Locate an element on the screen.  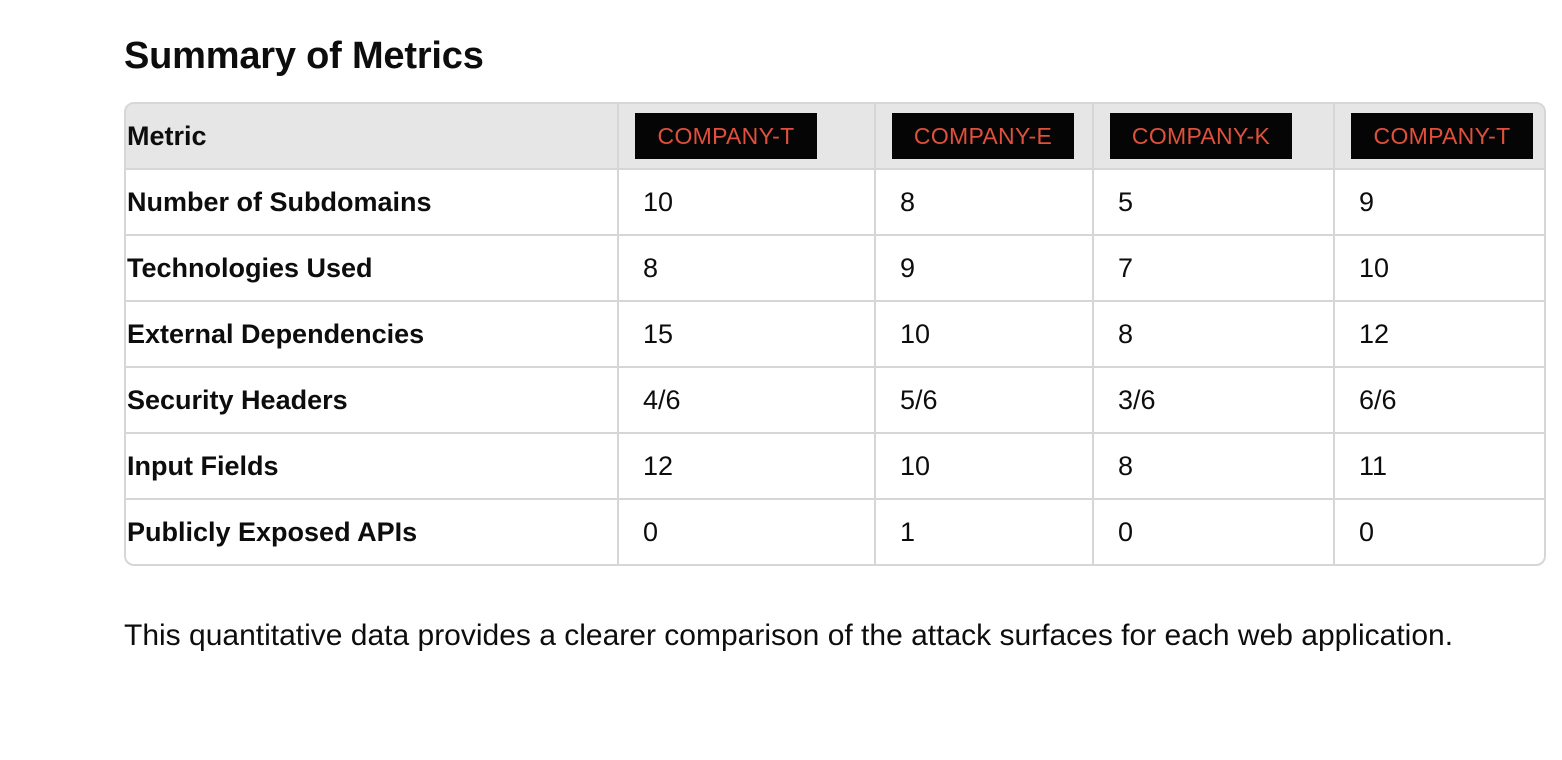
table-row: Publicly Exposed APIs 0 1 0 0 is located at coordinates (835, 531).